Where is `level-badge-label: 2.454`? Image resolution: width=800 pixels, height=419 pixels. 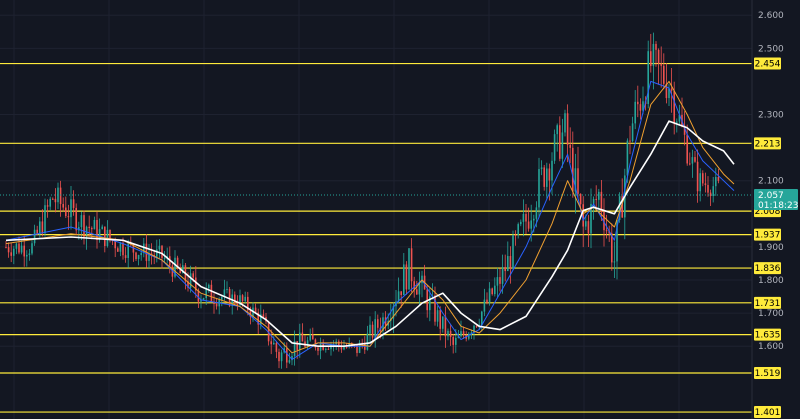
level-badge-label: 2.454 is located at coordinates (768, 65).